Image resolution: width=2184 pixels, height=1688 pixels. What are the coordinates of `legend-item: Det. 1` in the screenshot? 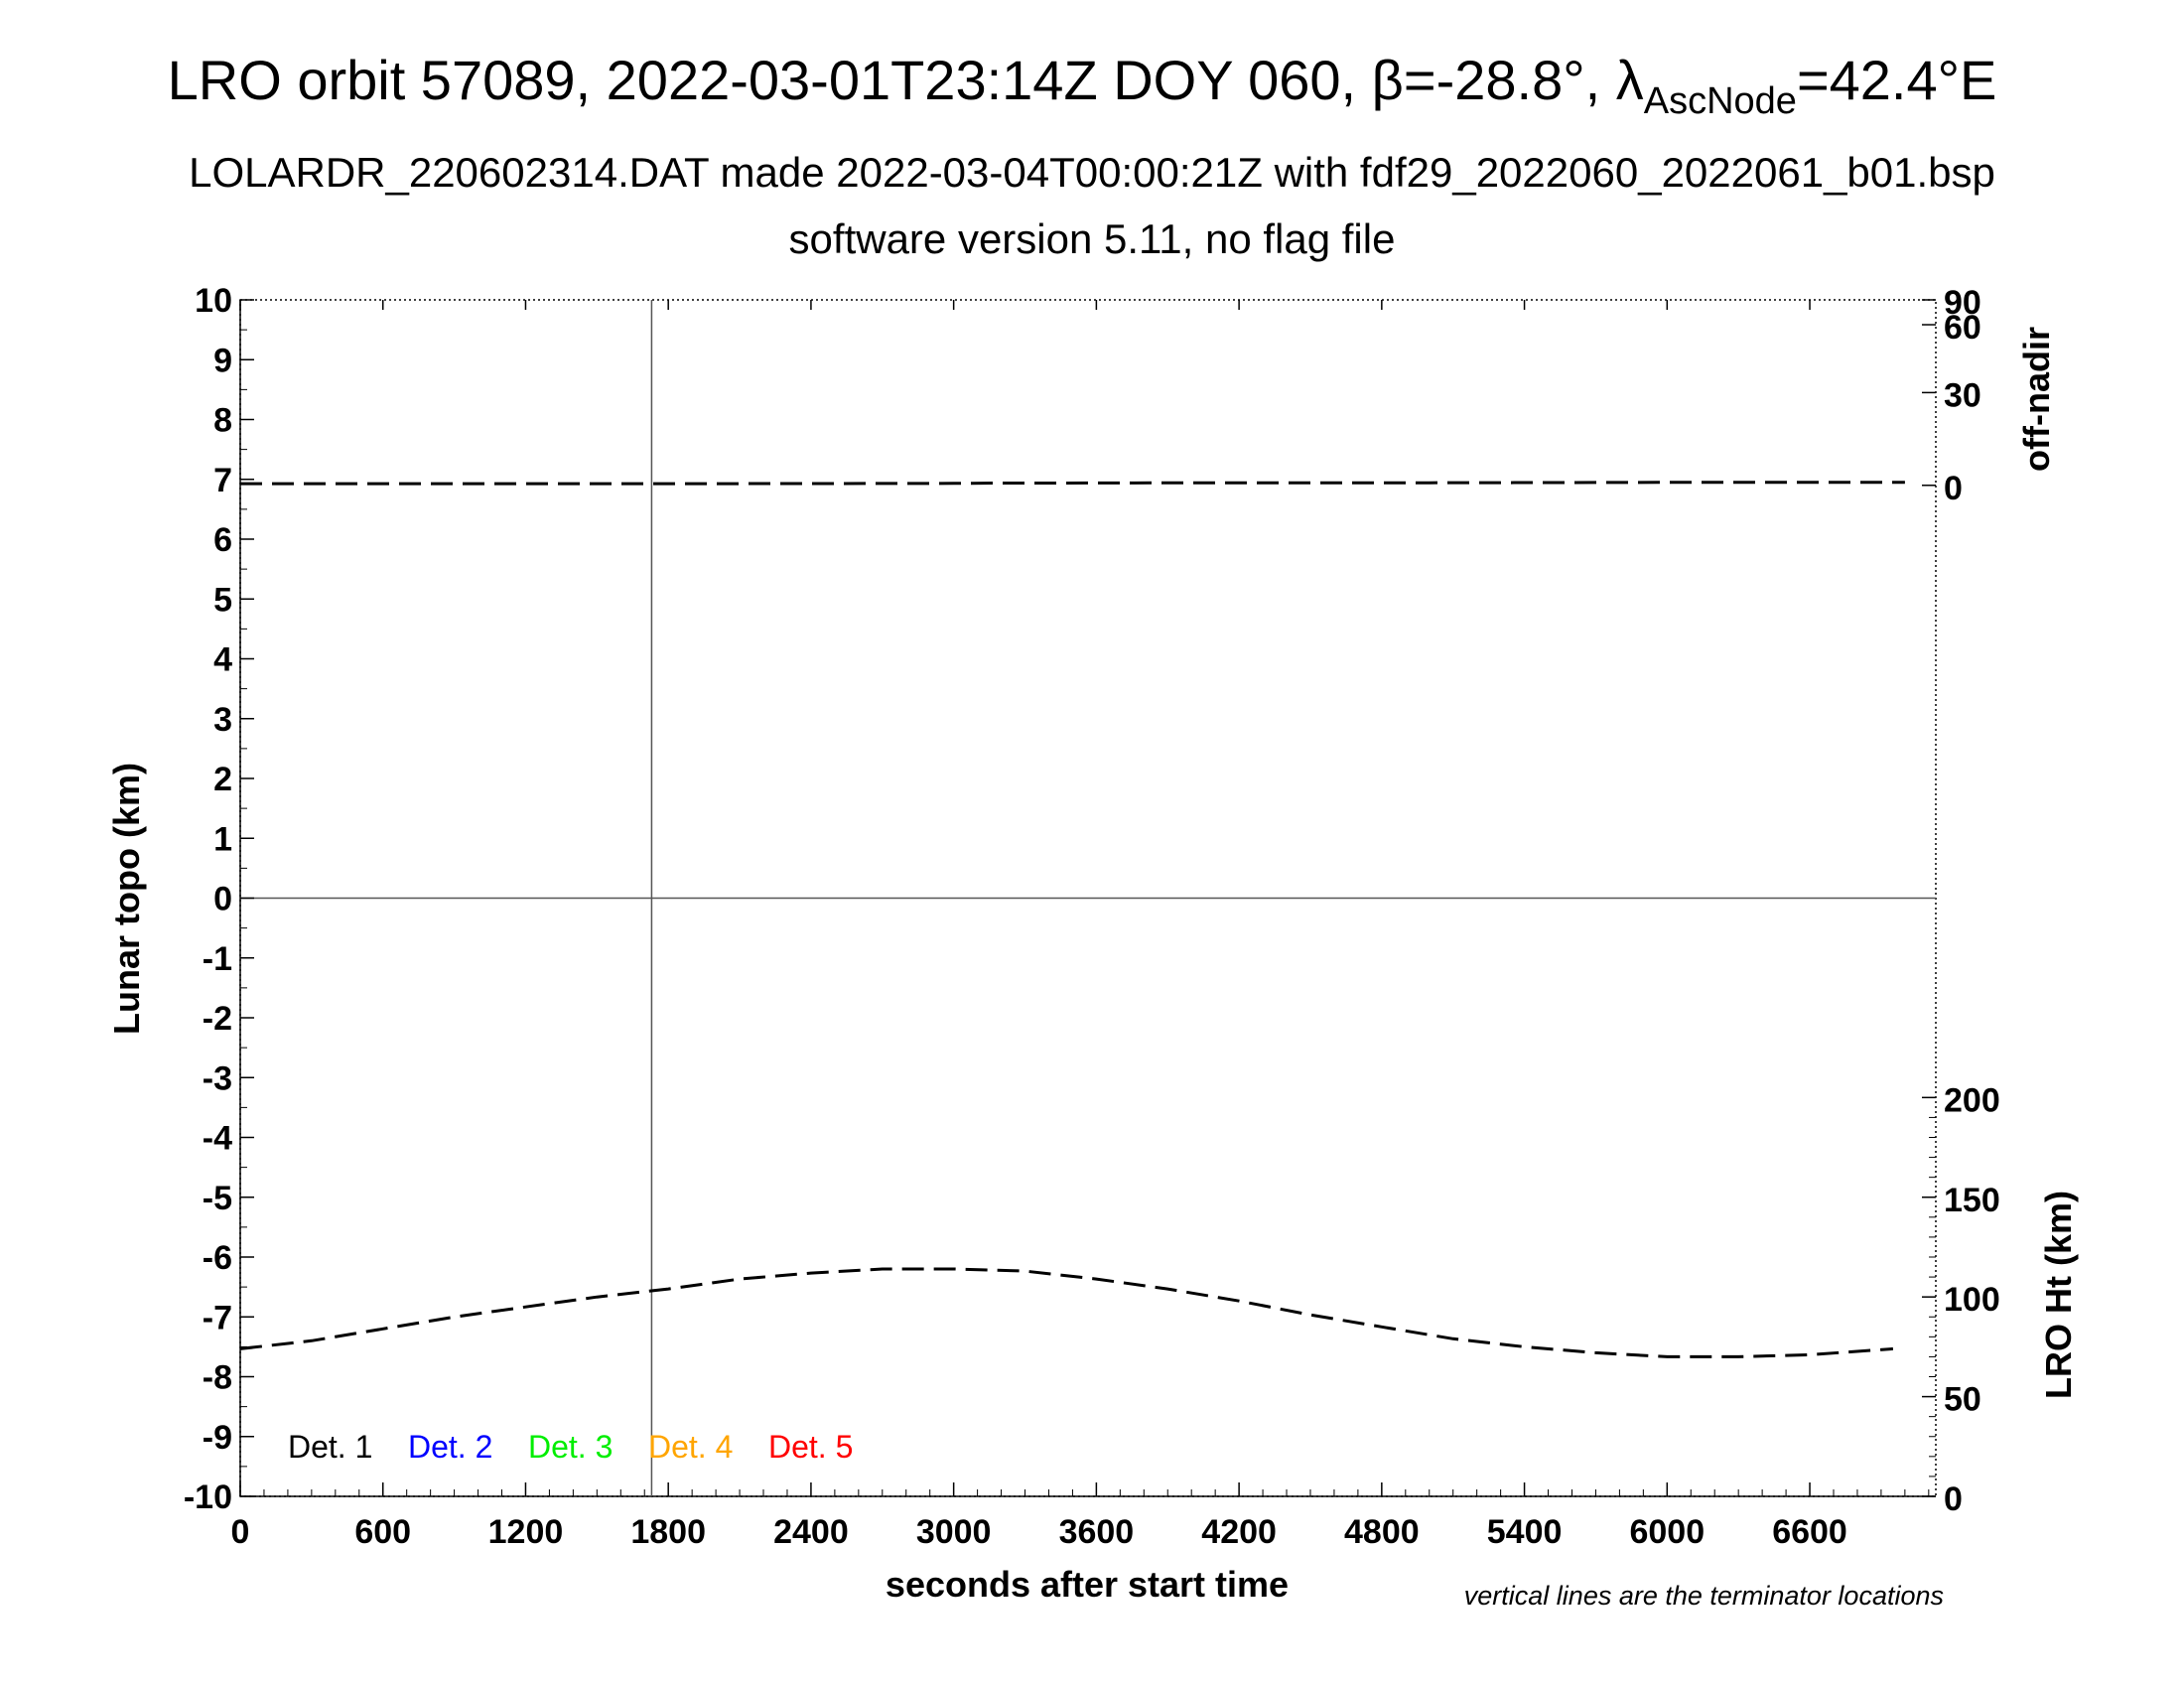 It's located at (330, 1447).